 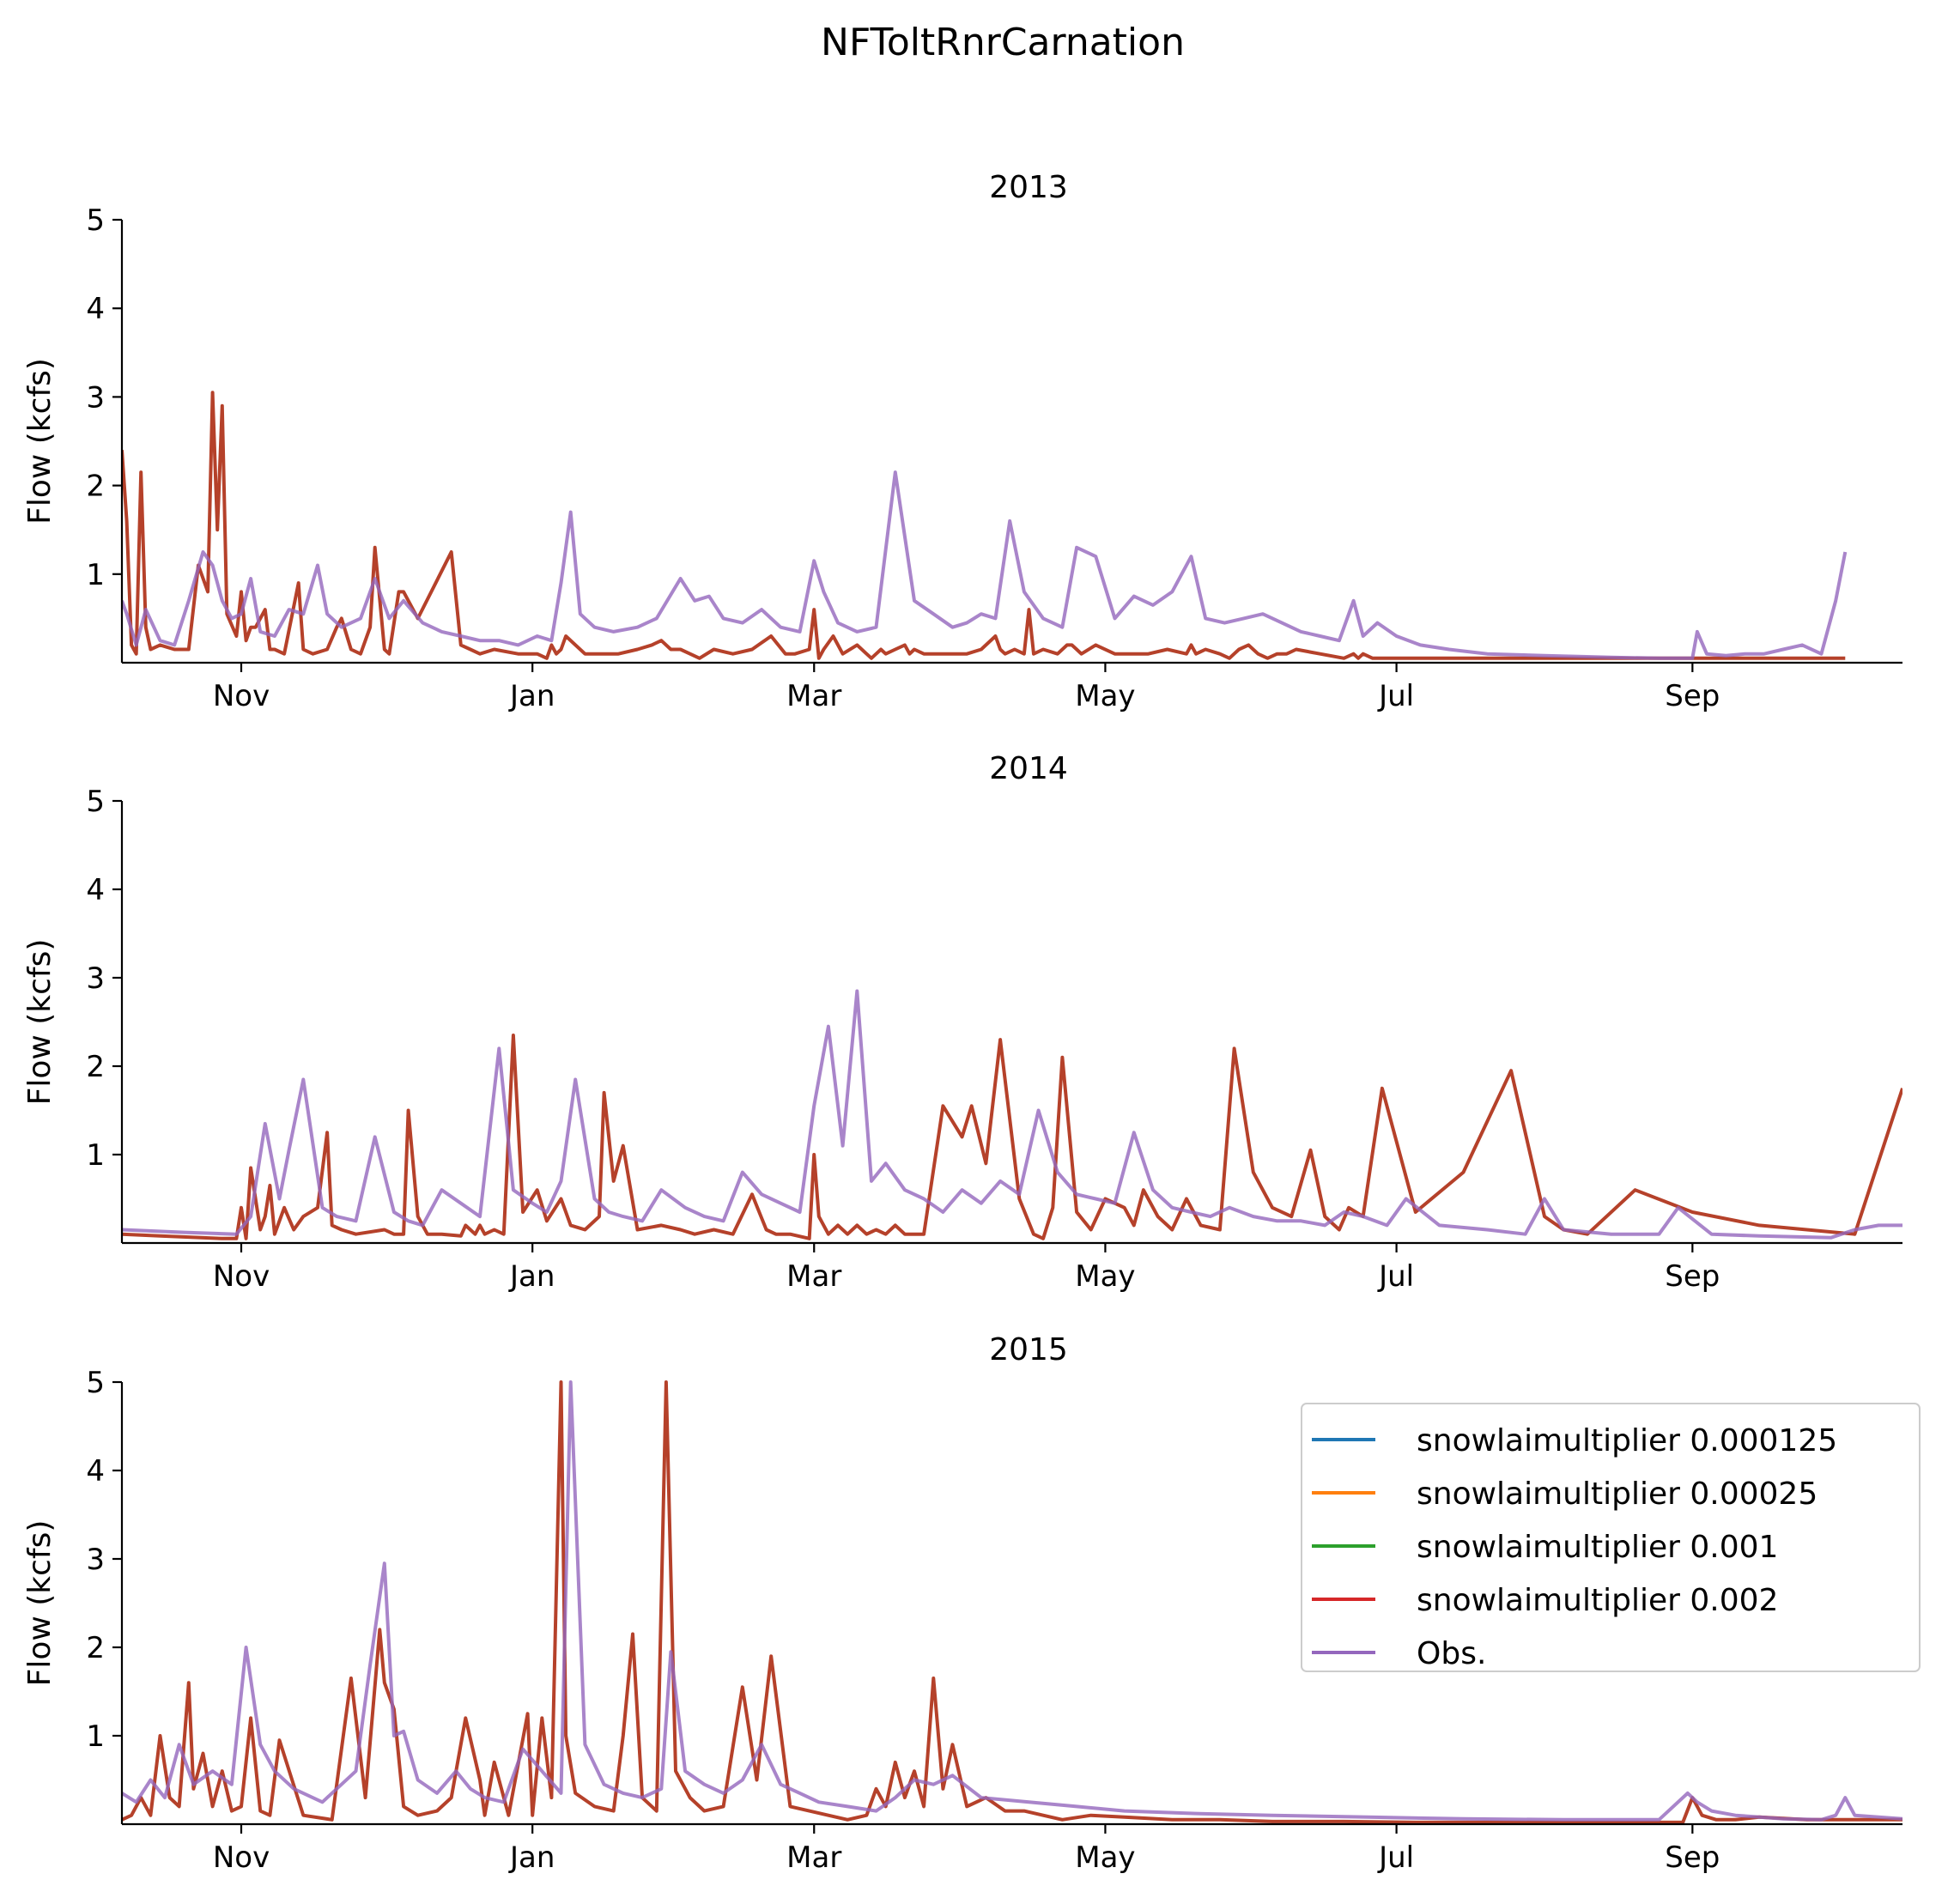 I want to click on panel-title: 2013, so click(x=1028, y=188).